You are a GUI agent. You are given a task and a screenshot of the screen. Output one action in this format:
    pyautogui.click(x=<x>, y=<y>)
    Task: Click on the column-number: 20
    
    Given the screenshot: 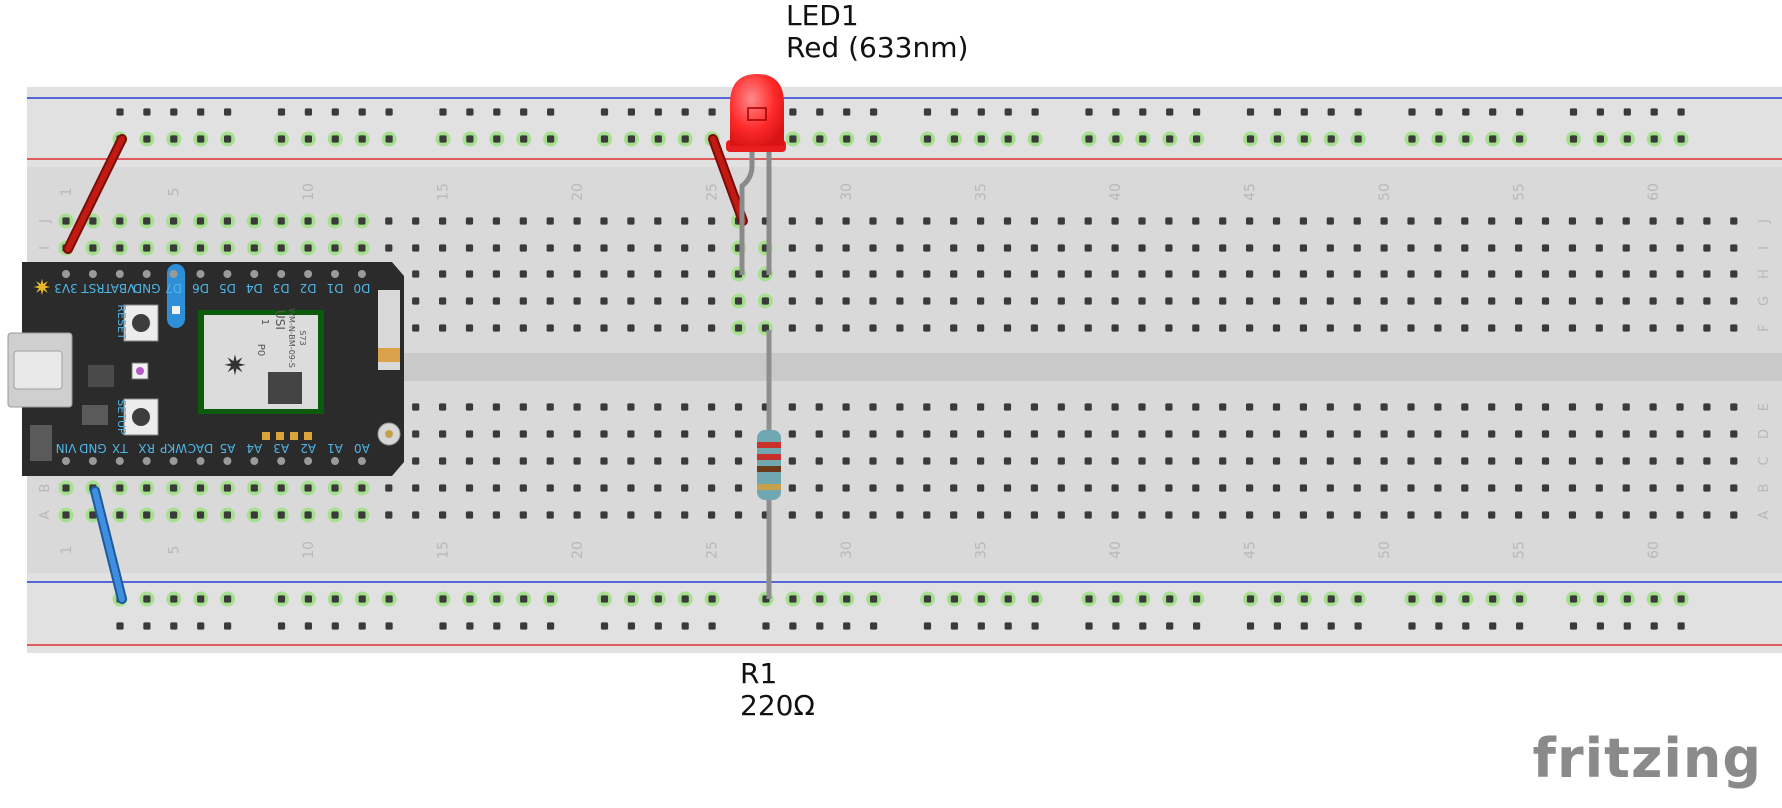 What is the action you would take?
    pyautogui.click(x=578, y=192)
    